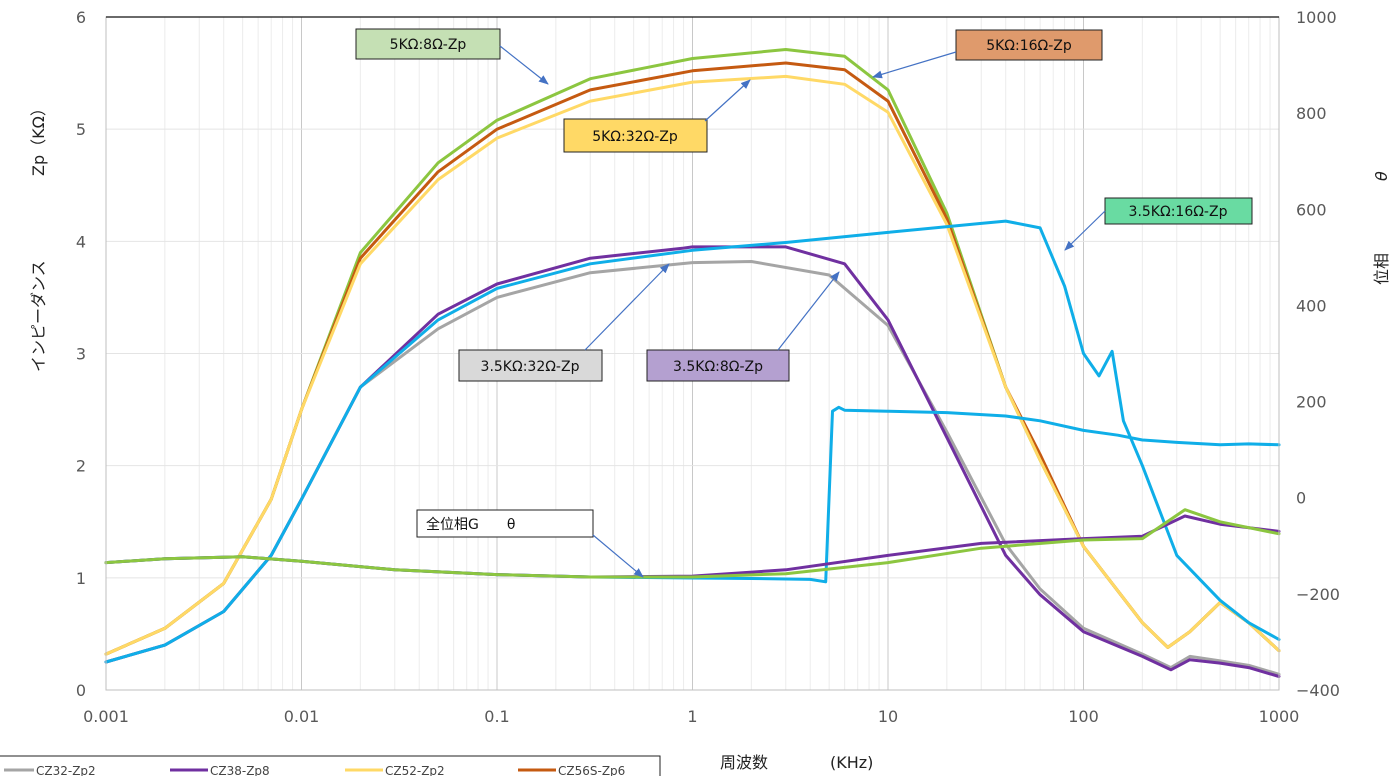  What do you see at coordinates (1158, 224) in the screenshot?
I see `callout-3-5k-16ohm: 3.5KΩ:16Ω-Zp` at bounding box center [1158, 224].